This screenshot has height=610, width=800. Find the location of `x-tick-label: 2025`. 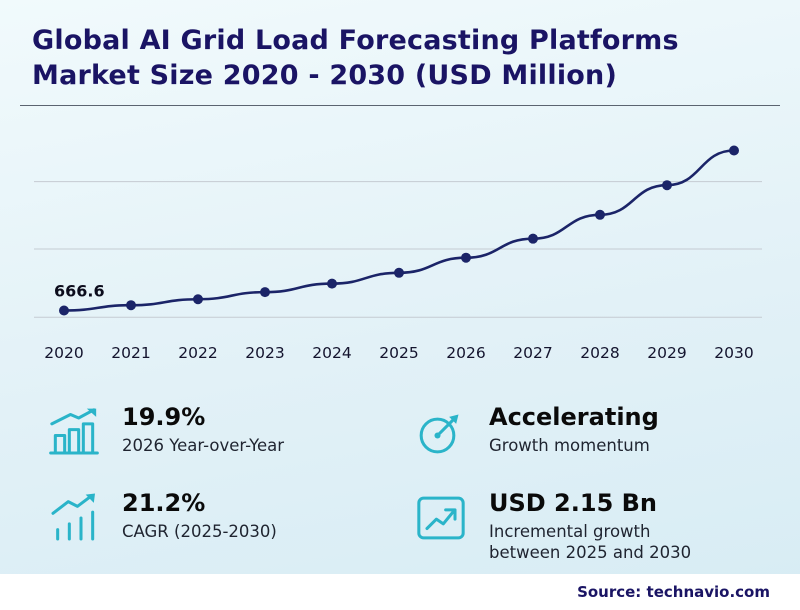

x-tick-label: 2025 is located at coordinates (398, 353).